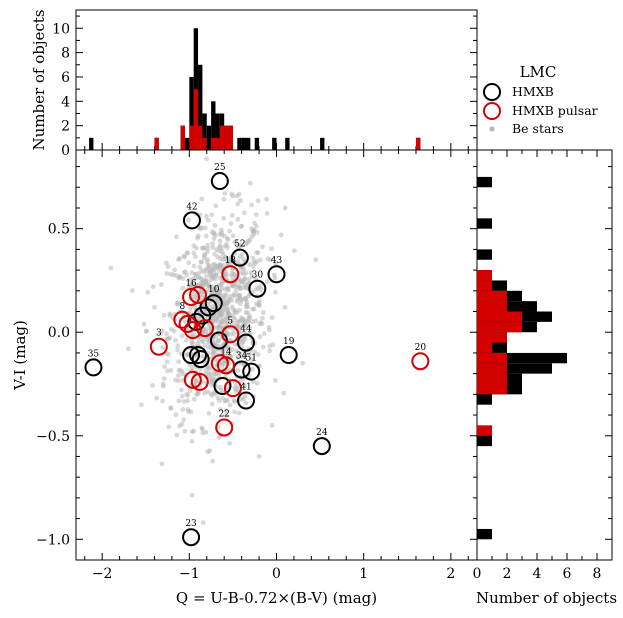 This screenshot has height=618, width=623. What do you see at coordinates (39, 79) in the screenshot?
I see `top-y-axis-label: Number of objects` at bounding box center [39, 79].